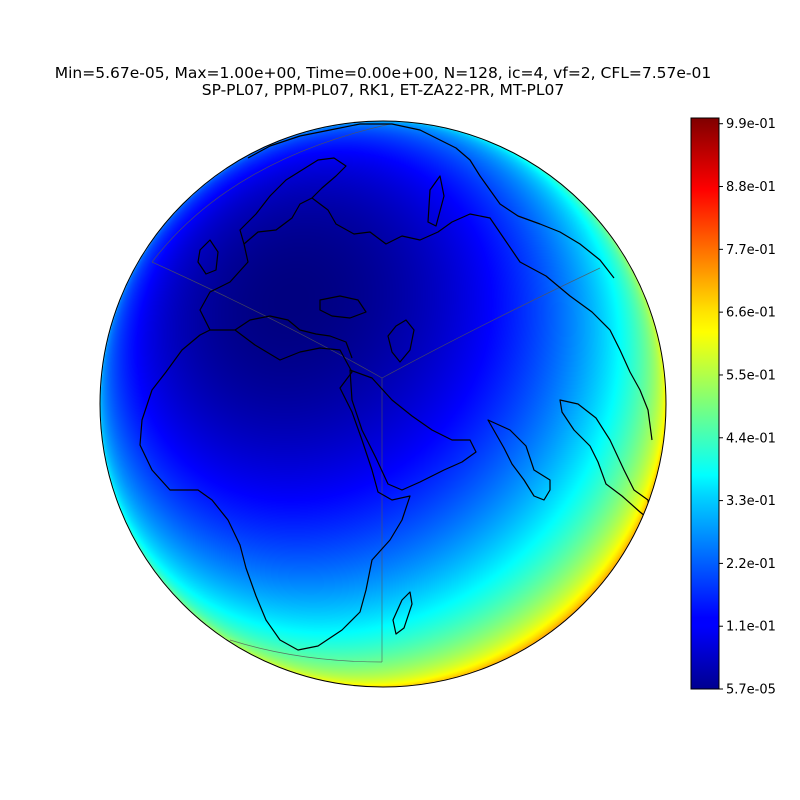  Describe the element at coordinates (402, 613) in the screenshot. I see `coastline-madagascar` at that location.